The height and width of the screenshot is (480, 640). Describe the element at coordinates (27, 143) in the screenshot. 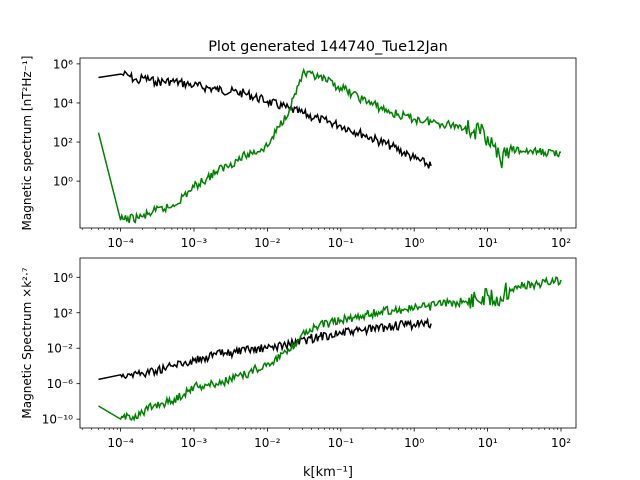

I see `y-axis-label: Magnetic spectrum [nT²Hz⁻¹]` at that location.